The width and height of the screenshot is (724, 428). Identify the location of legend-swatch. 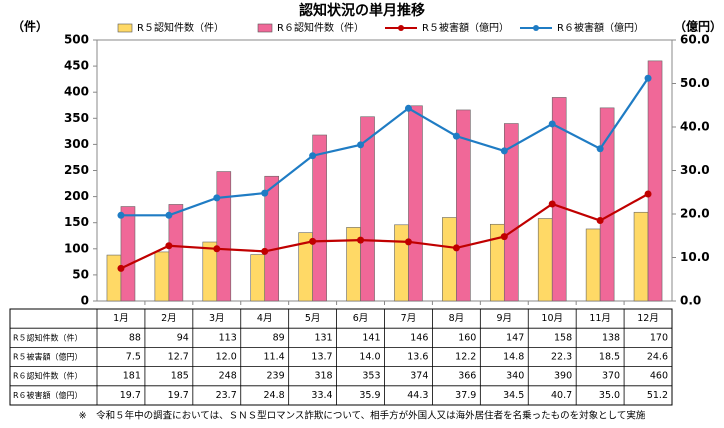
(125, 28).